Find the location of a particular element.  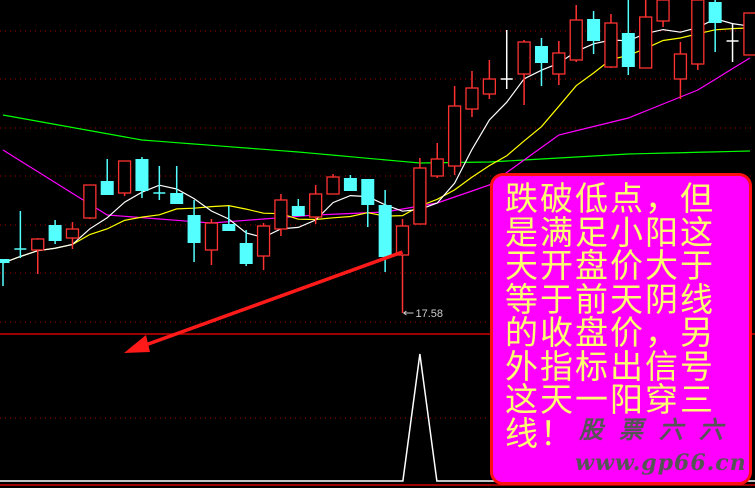

annotation-arrow is located at coordinates (271, 299).